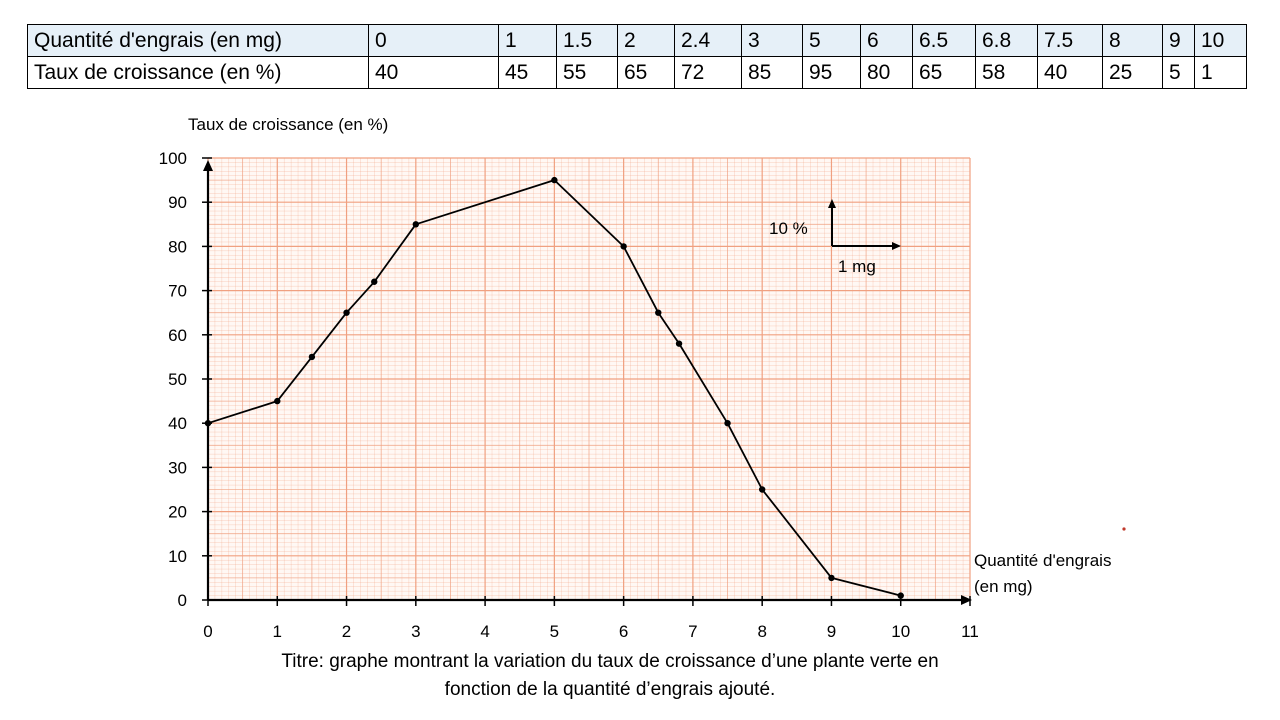  What do you see at coordinates (832, 203) in the screenshot?
I see `scale-y-arrowhead-icon` at bounding box center [832, 203].